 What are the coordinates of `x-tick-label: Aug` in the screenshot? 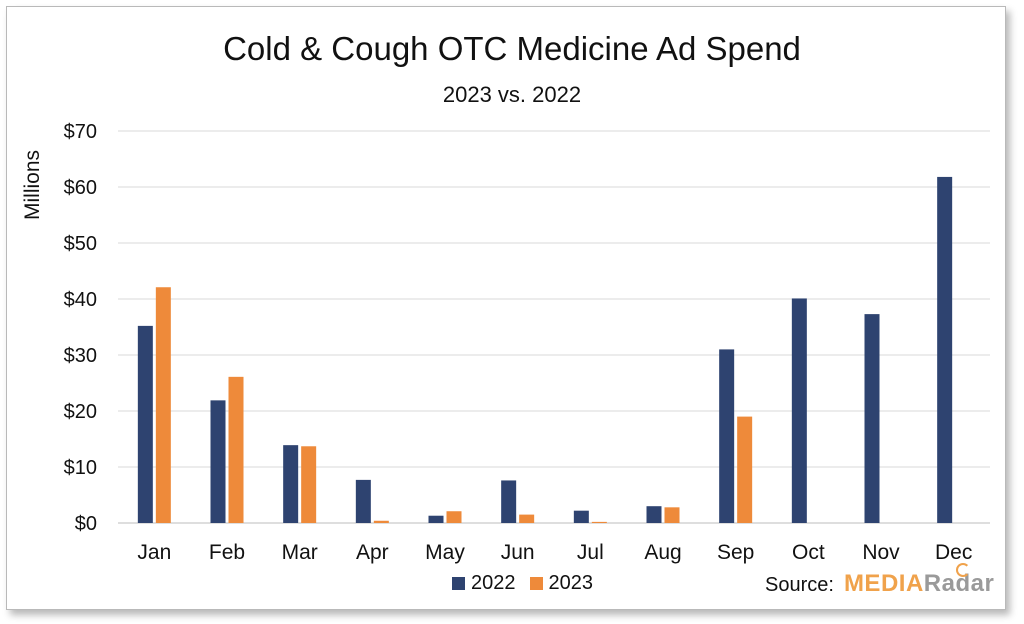 It's located at (662, 552).